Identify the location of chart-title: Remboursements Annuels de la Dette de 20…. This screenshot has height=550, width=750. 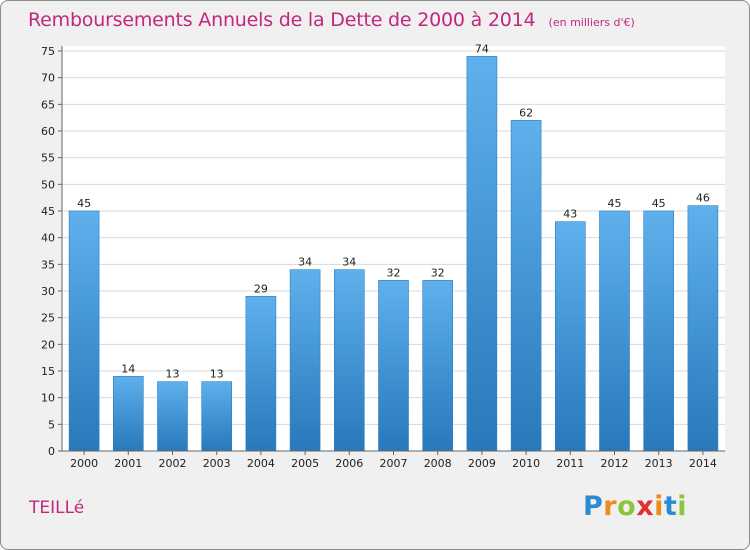
(331, 20).